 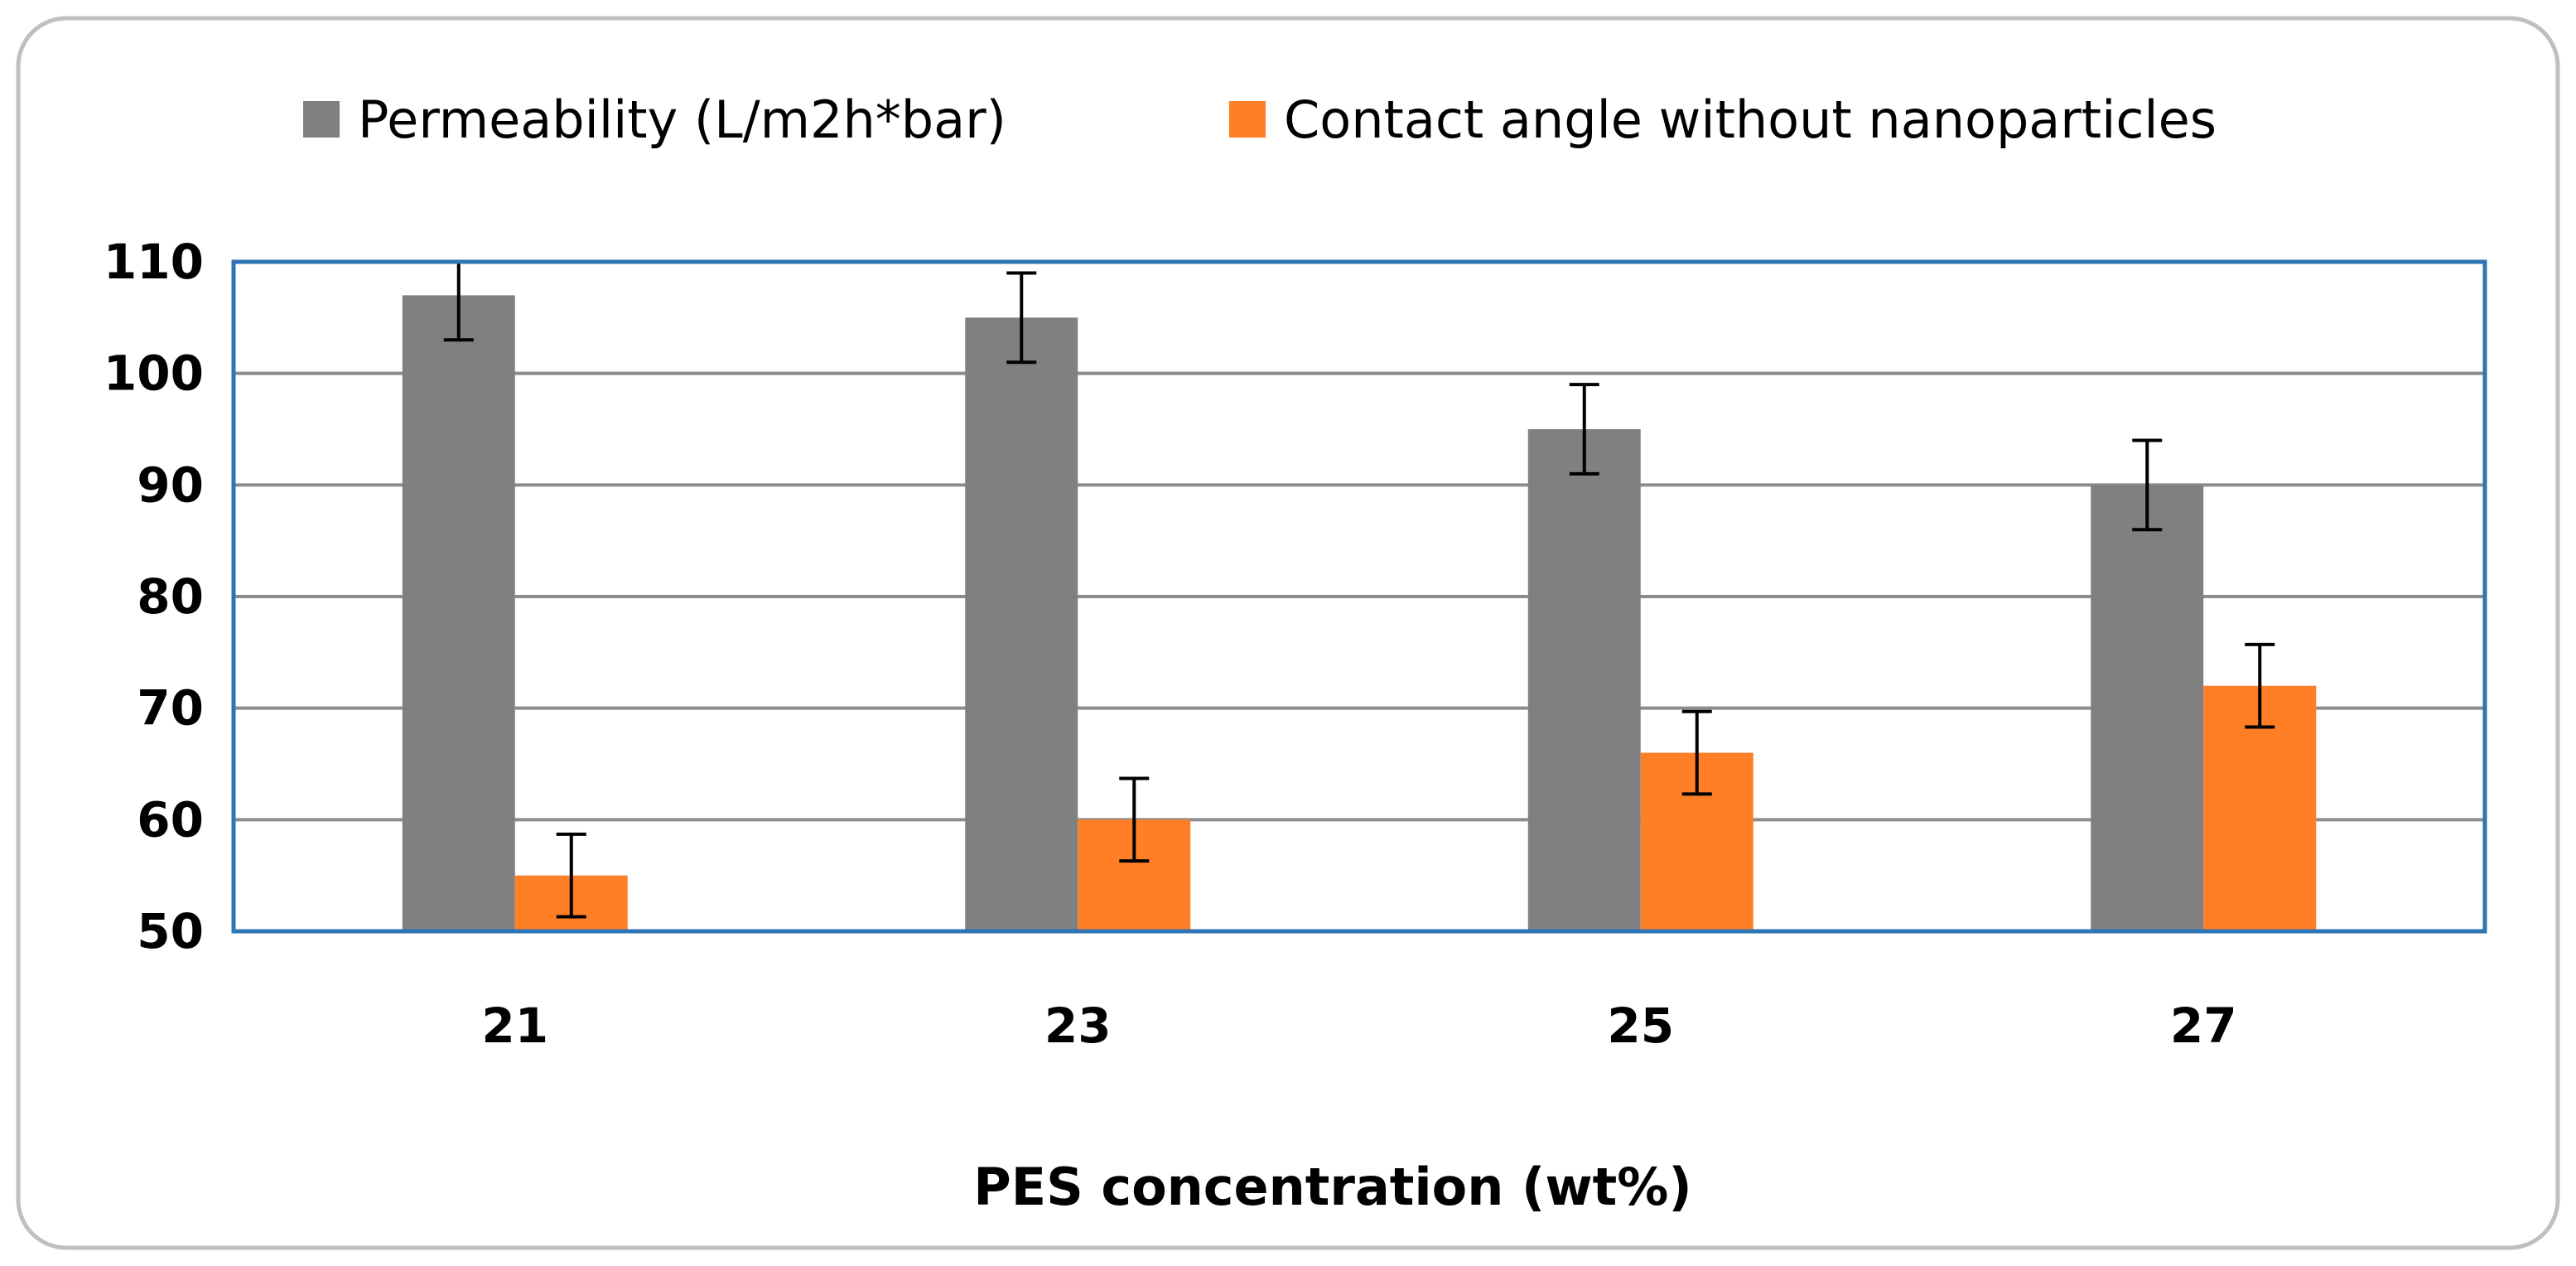 What do you see at coordinates (1359, 1026) in the screenshot?
I see `x-axis-tick-labels: 21 23 25 27` at bounding box center [1359, 1026].